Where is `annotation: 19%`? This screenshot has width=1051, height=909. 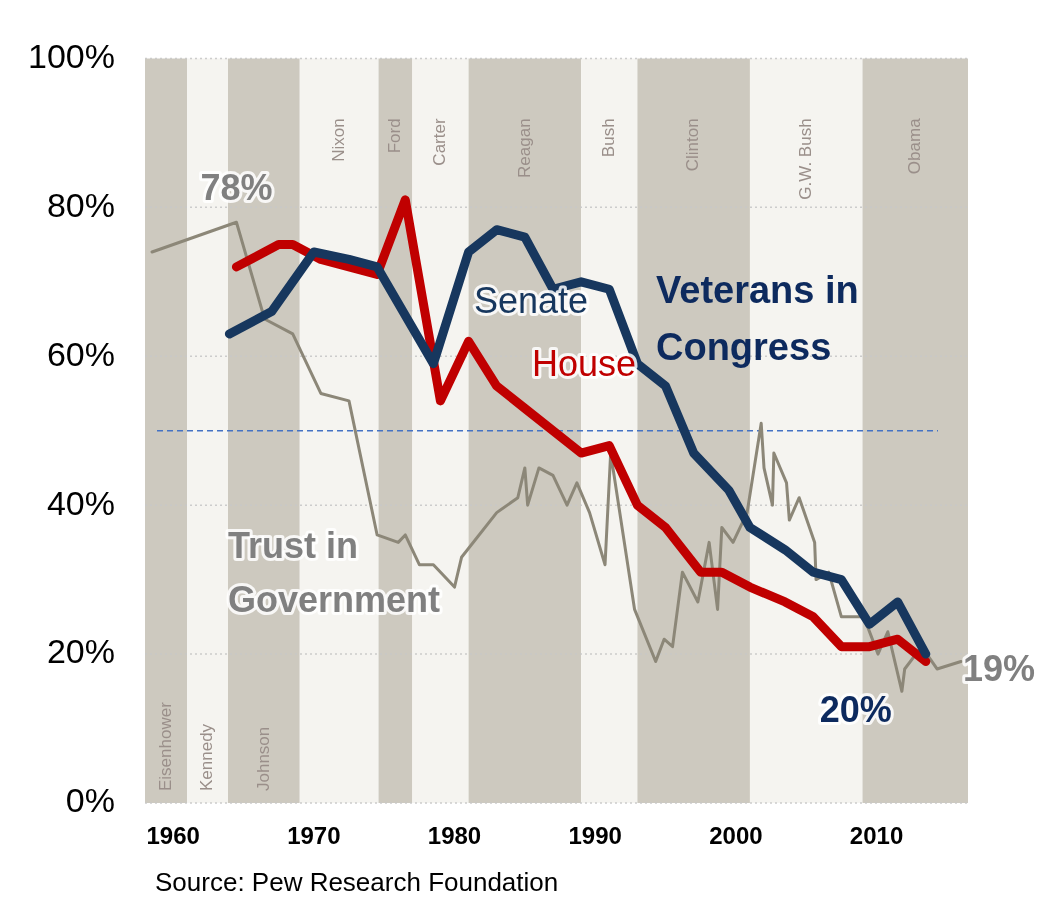 annotation: 19% is located at coordinates (999, 669).